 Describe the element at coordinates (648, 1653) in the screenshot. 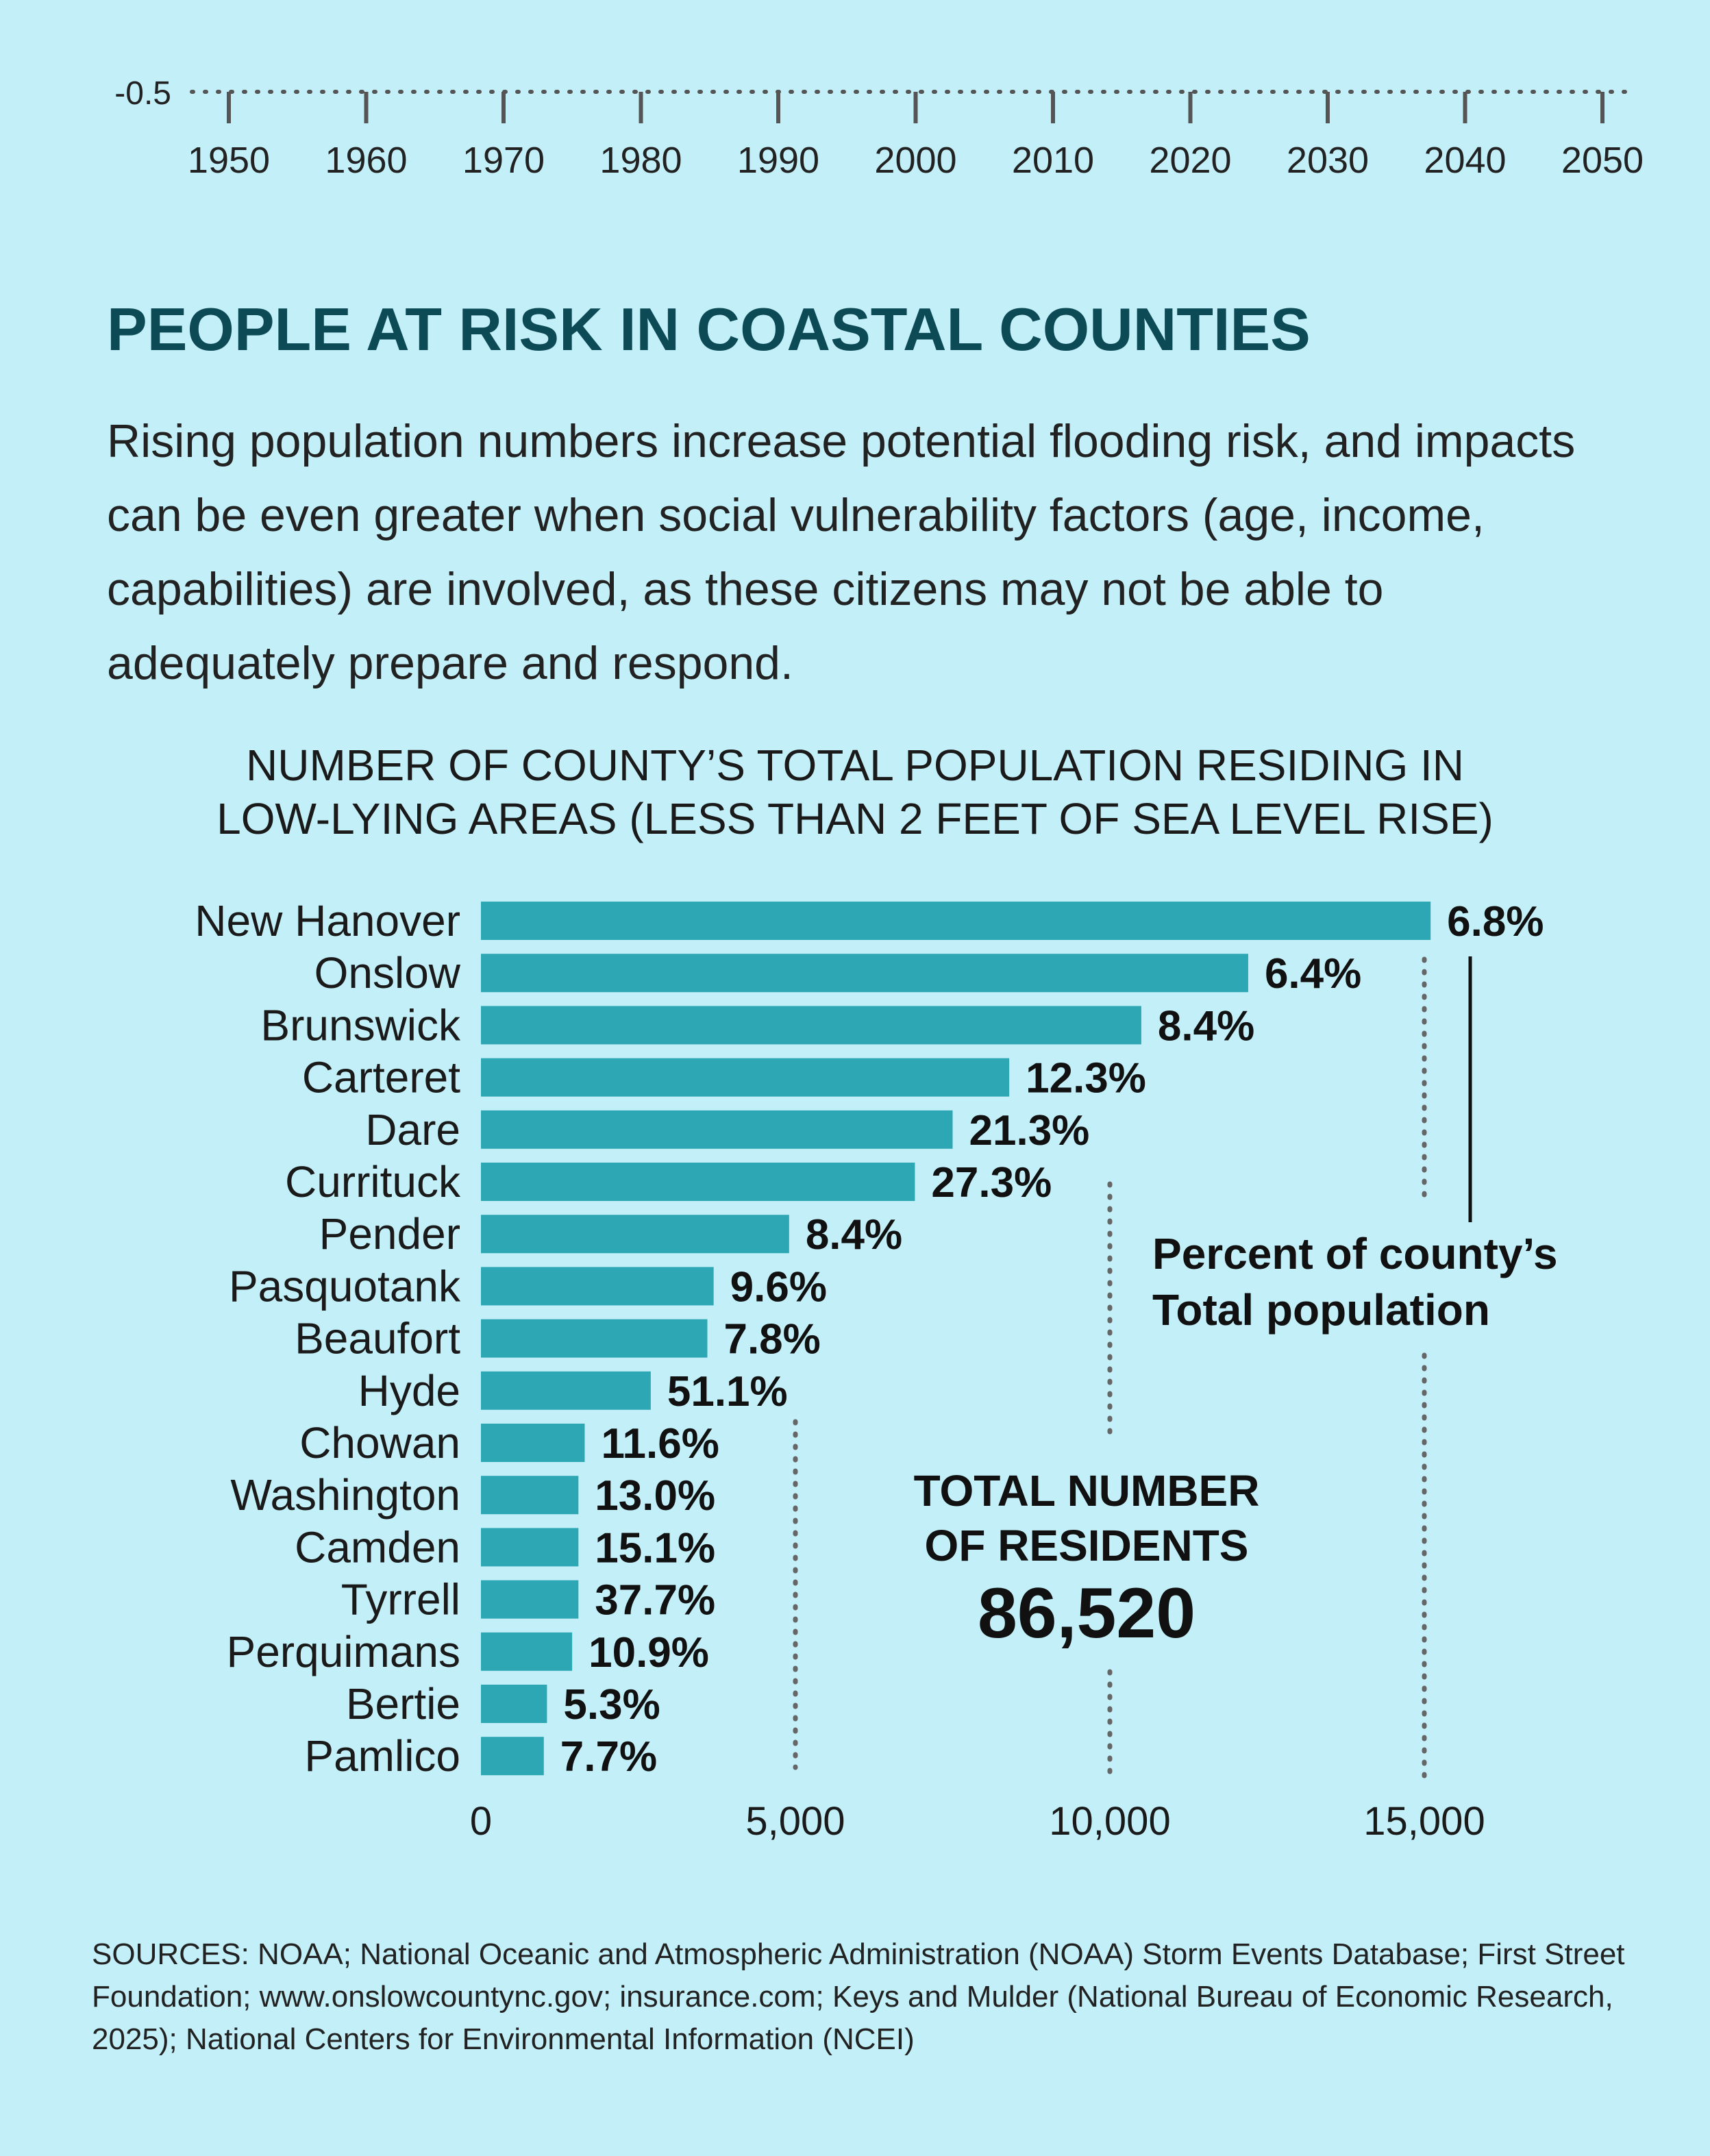

I see `percent-data-label: 10.9%` at that location.